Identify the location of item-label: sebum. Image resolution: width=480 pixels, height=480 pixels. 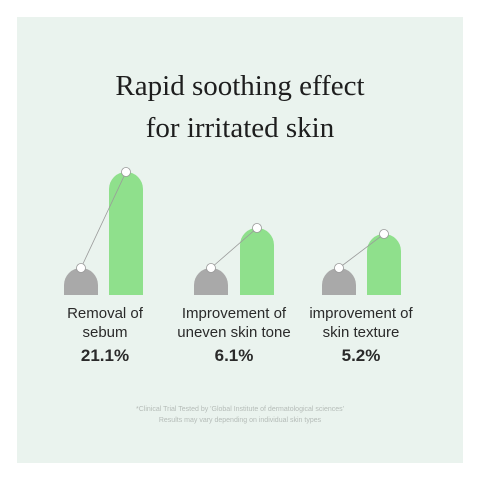
(104, 332).